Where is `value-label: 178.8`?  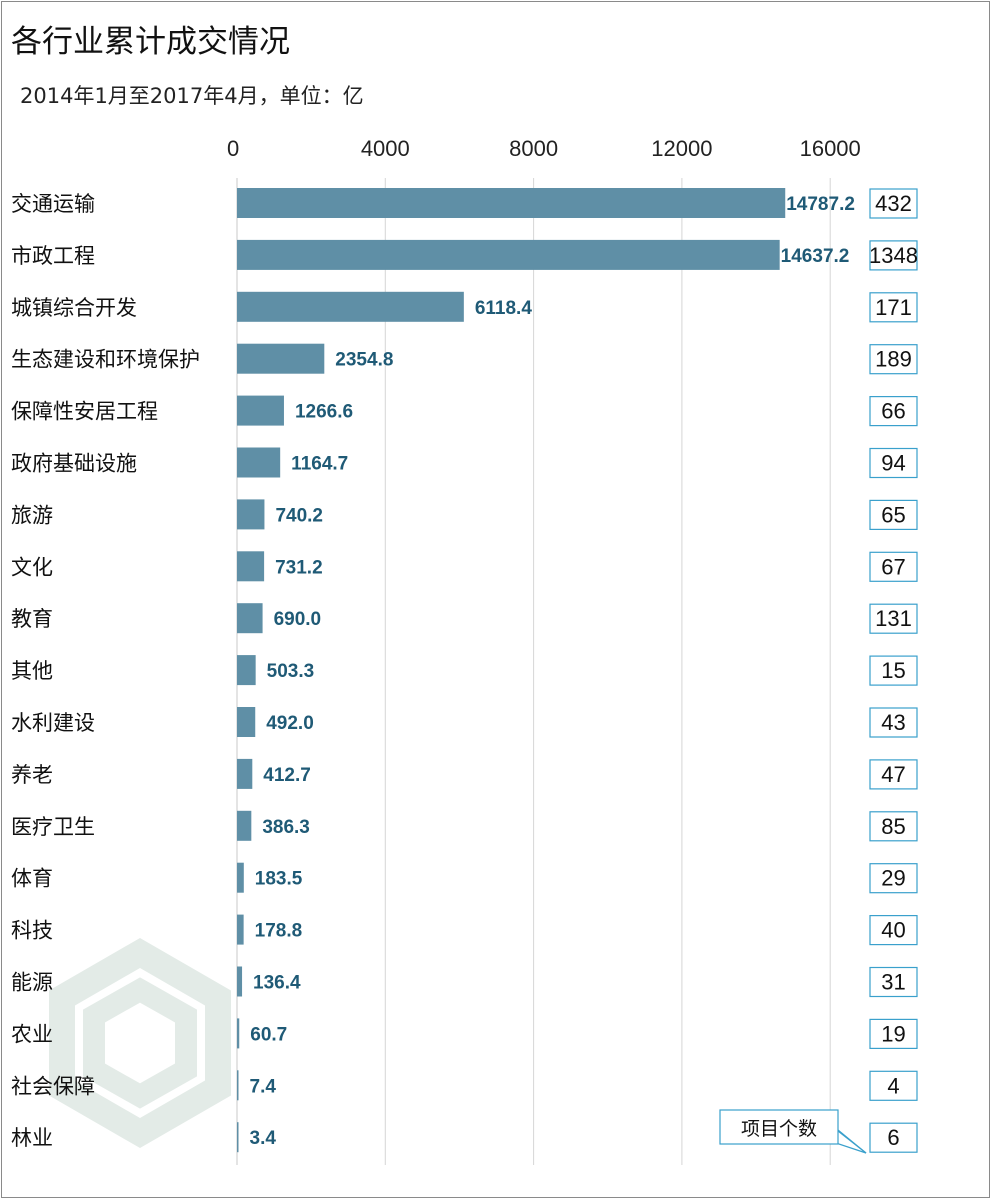 value-label: 178.8 is located at coordinates (279, 931).